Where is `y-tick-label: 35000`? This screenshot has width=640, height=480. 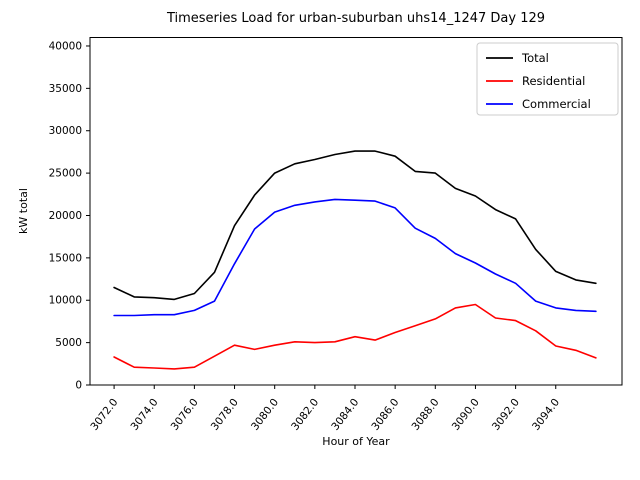
y-tick-label: 35000 is located at coordinates (65, 89).